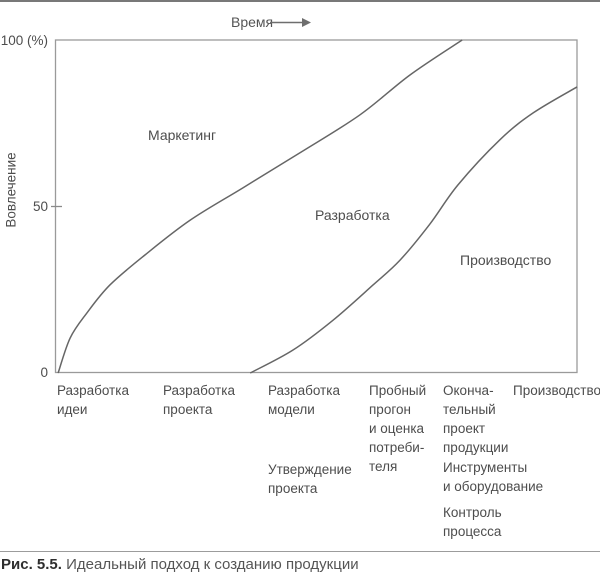  Describe the element at coordinates (40, 206) in the screenshot. I see `y-tick-50: 50` at that location.